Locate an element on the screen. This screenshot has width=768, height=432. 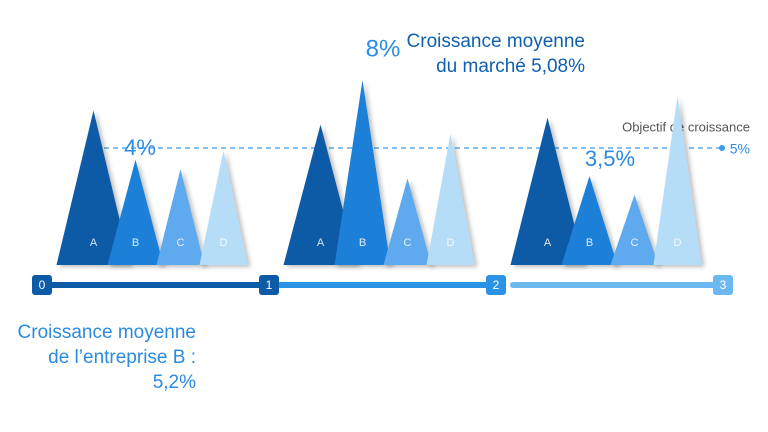
timeline-label: 0 is located at coordinates (42, 285).